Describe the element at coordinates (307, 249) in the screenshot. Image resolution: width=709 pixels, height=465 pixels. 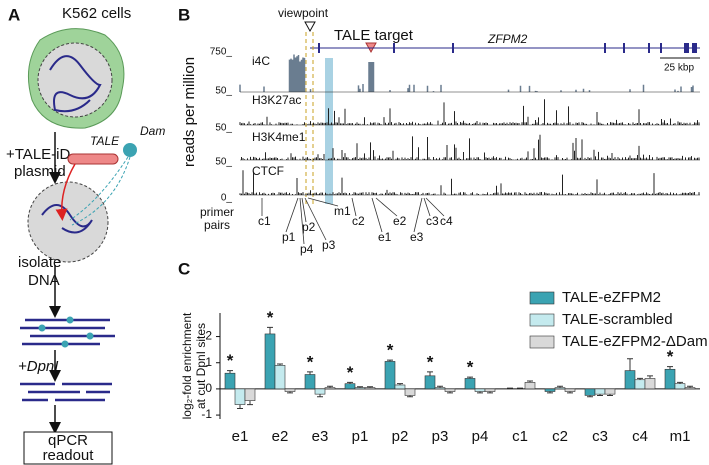
I see `primer-name: p4` at that location.